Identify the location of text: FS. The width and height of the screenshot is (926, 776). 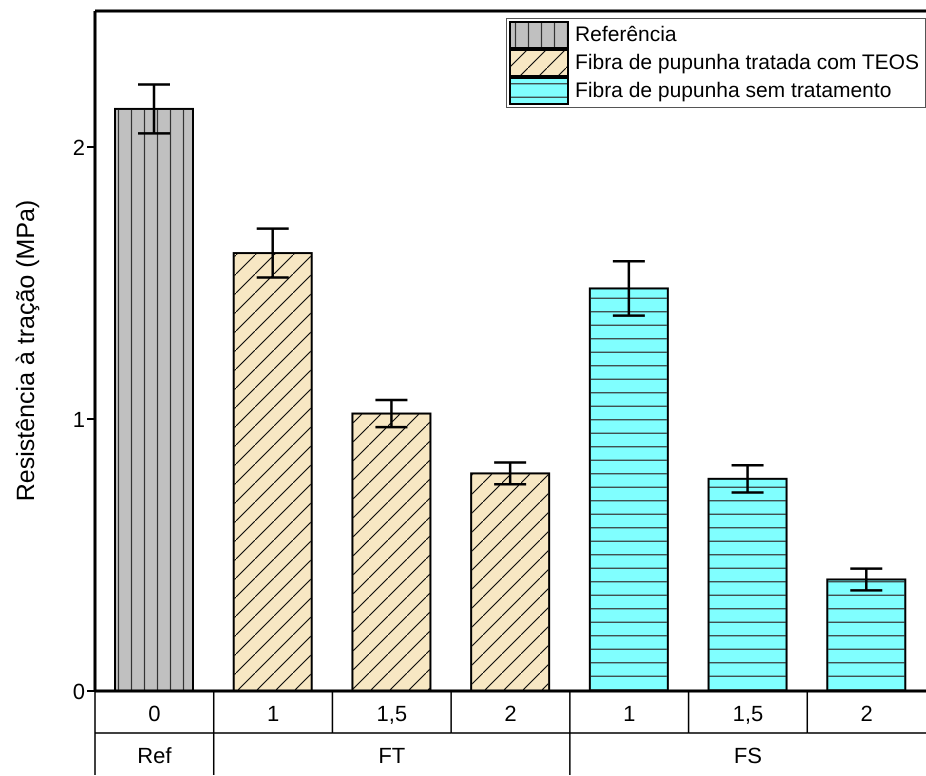
(748, 755).